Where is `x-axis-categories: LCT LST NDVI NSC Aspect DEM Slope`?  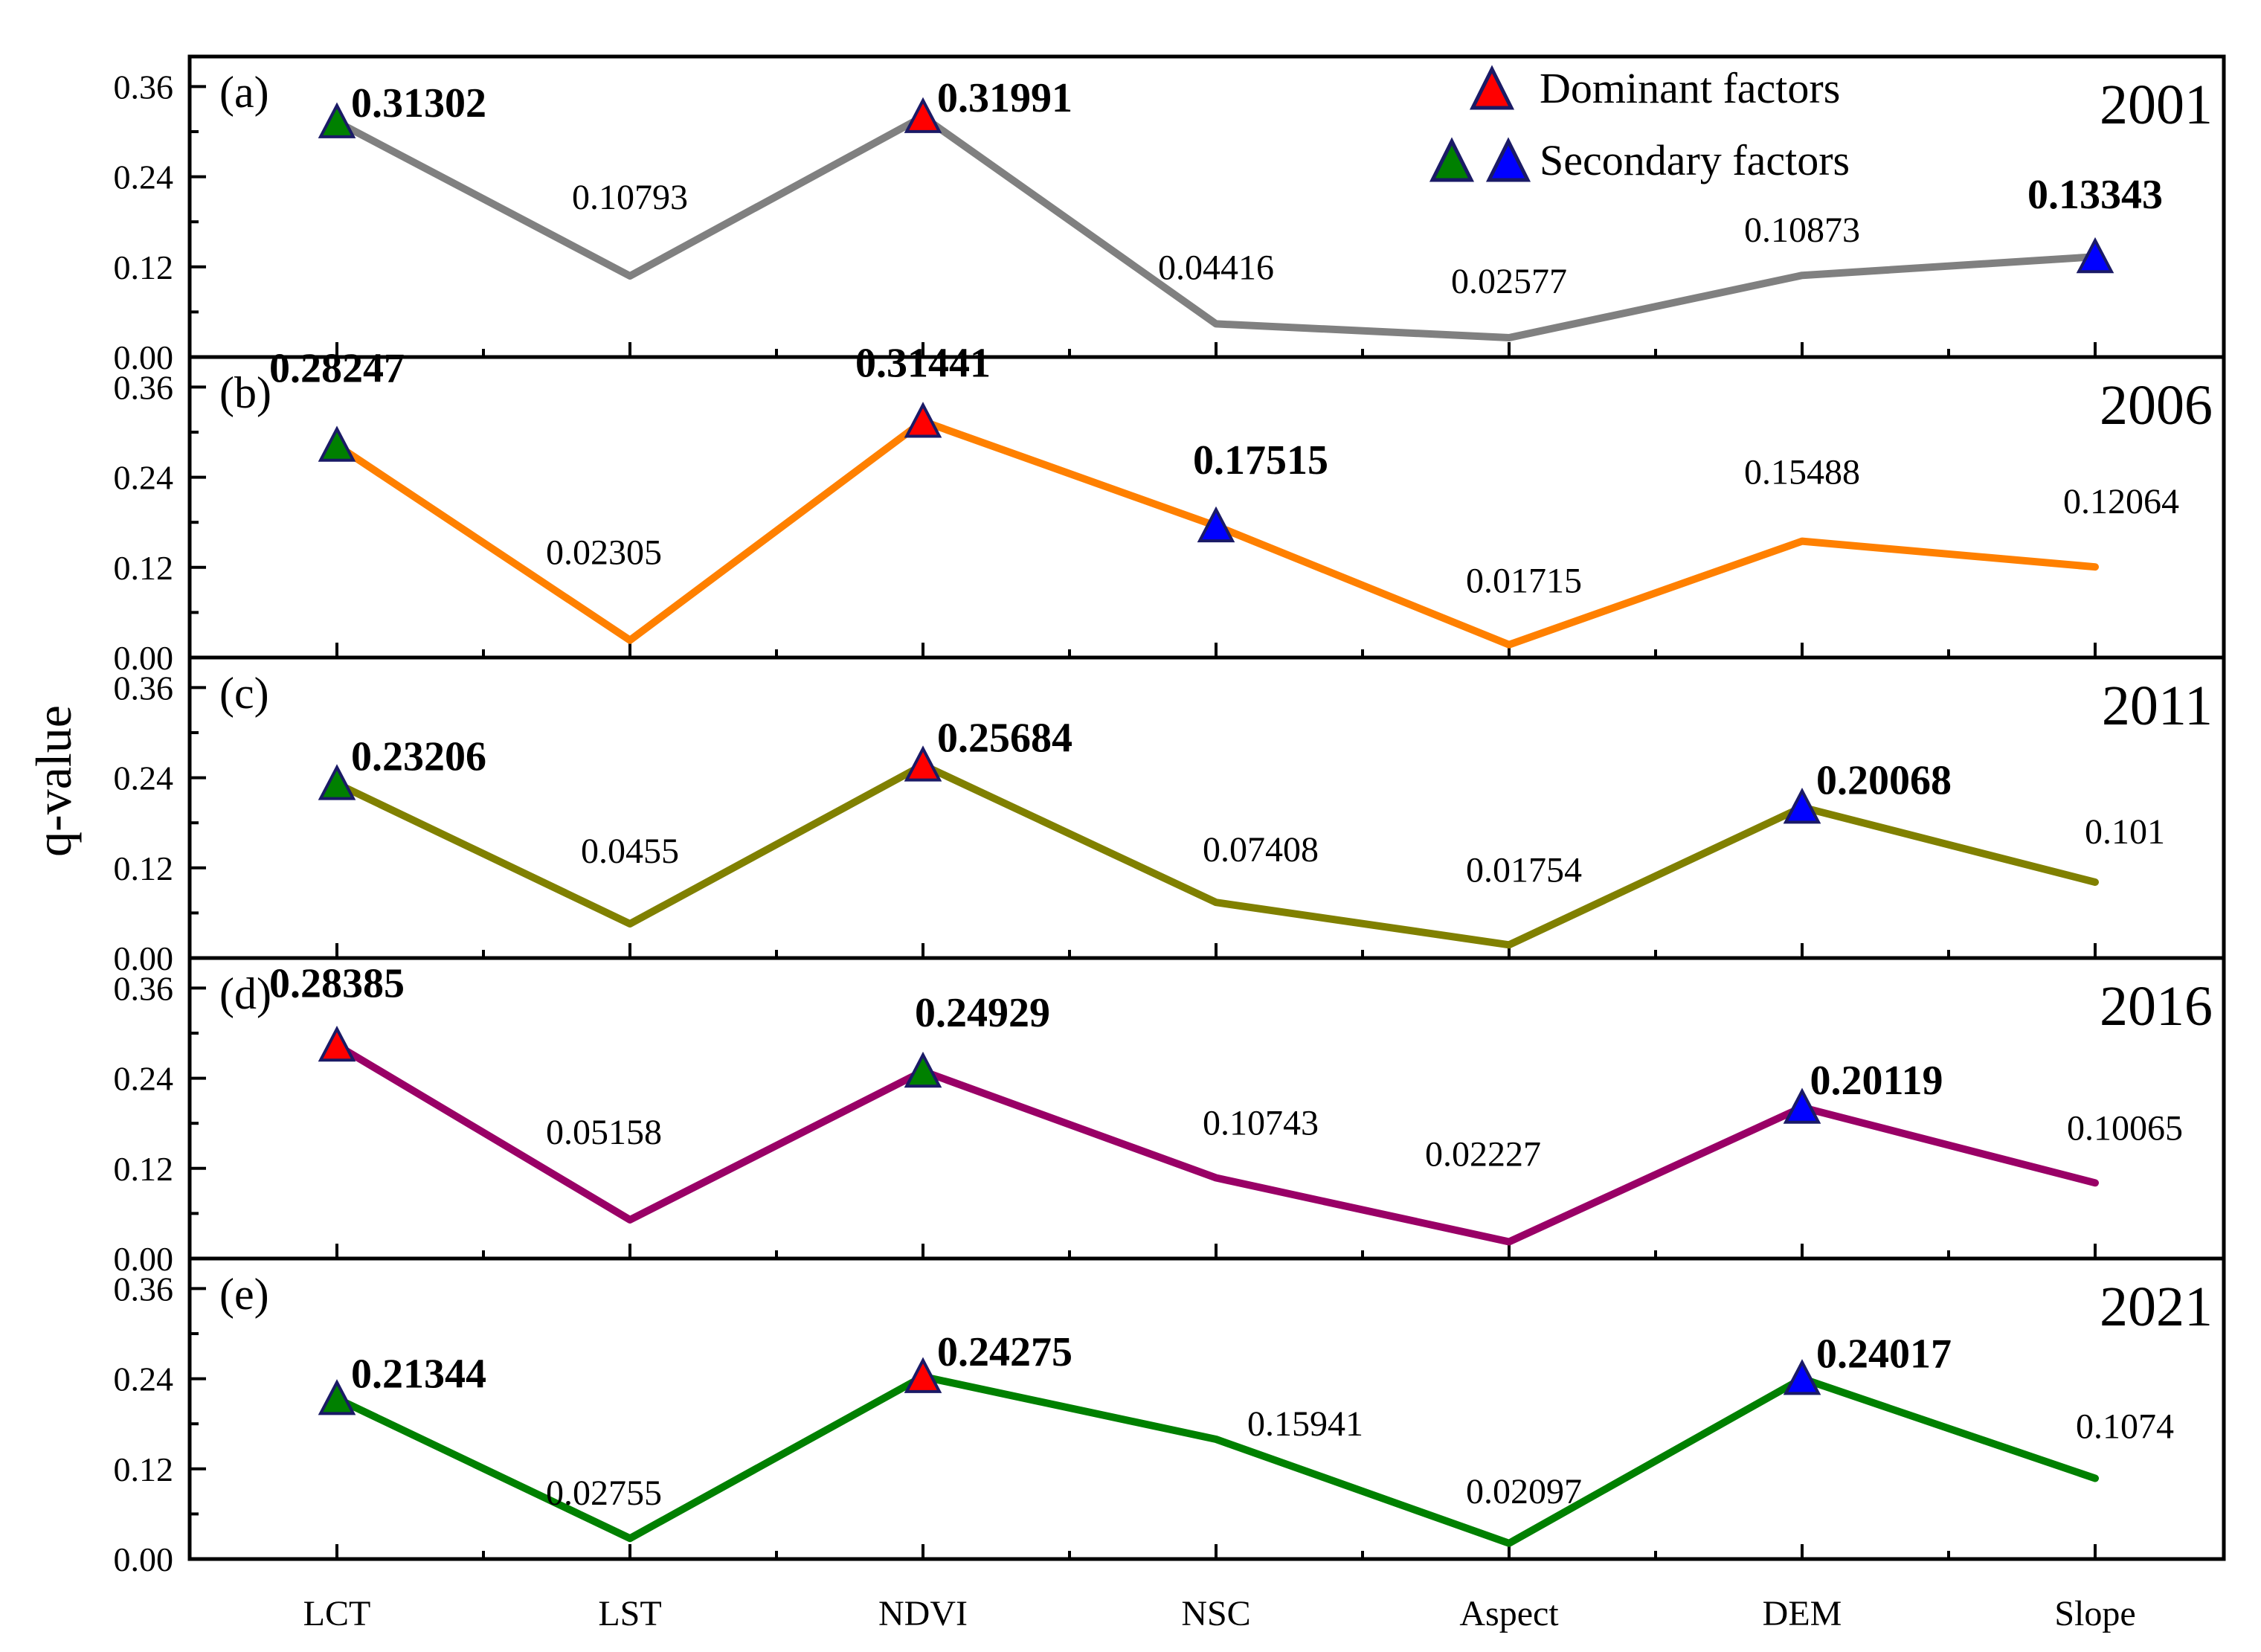 x-axis-categories: LCT LST NDVI NSC Aspect DEM Slope is located at coordinates (1220, 1614).